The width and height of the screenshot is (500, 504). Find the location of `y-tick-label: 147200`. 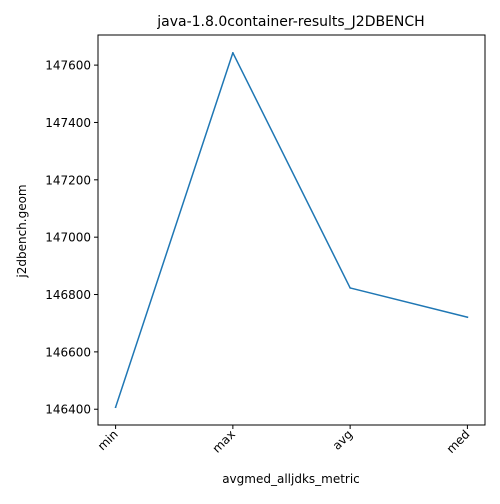

y-tick-label: 147200 is located at coordinates (68, 180).